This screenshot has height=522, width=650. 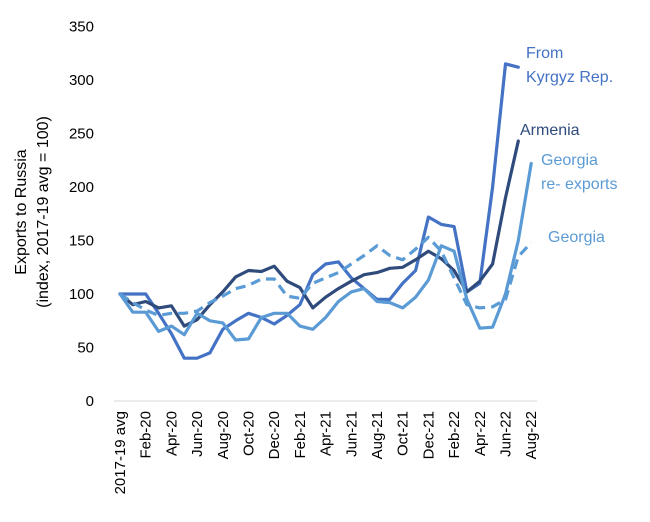 What do you see at coordinates (171, 433) in the screenshot?
I see `x-tick-label: Apr-20` at bounding box center [171, 433].